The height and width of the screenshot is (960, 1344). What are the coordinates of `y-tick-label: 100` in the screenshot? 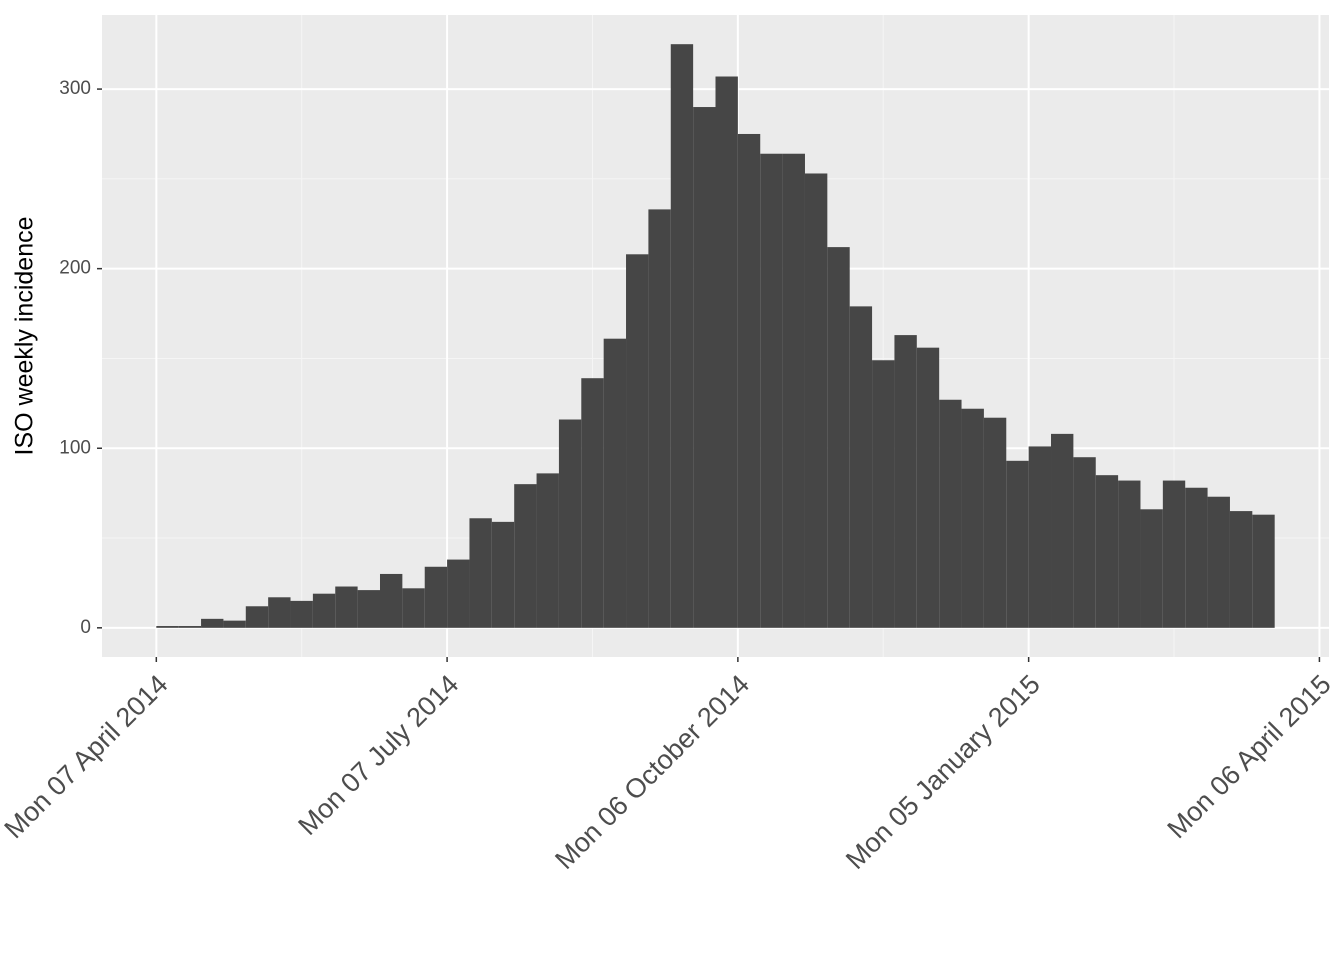 It's located at (75, 447).